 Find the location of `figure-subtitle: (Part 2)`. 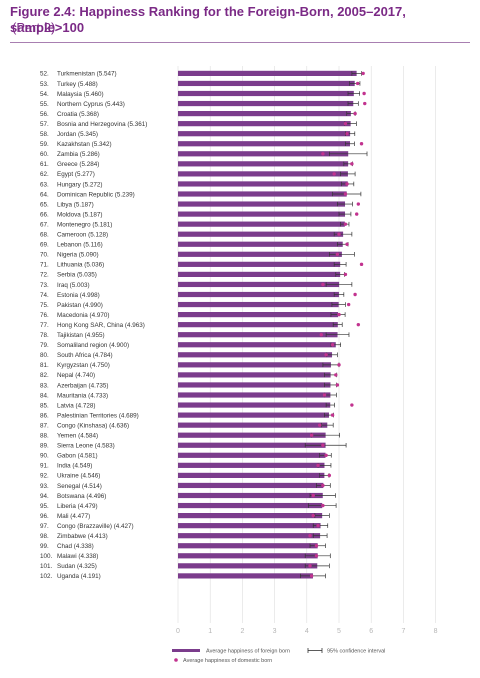

figure-subtitle: (Part 2) is located at coordinates (34, 27).